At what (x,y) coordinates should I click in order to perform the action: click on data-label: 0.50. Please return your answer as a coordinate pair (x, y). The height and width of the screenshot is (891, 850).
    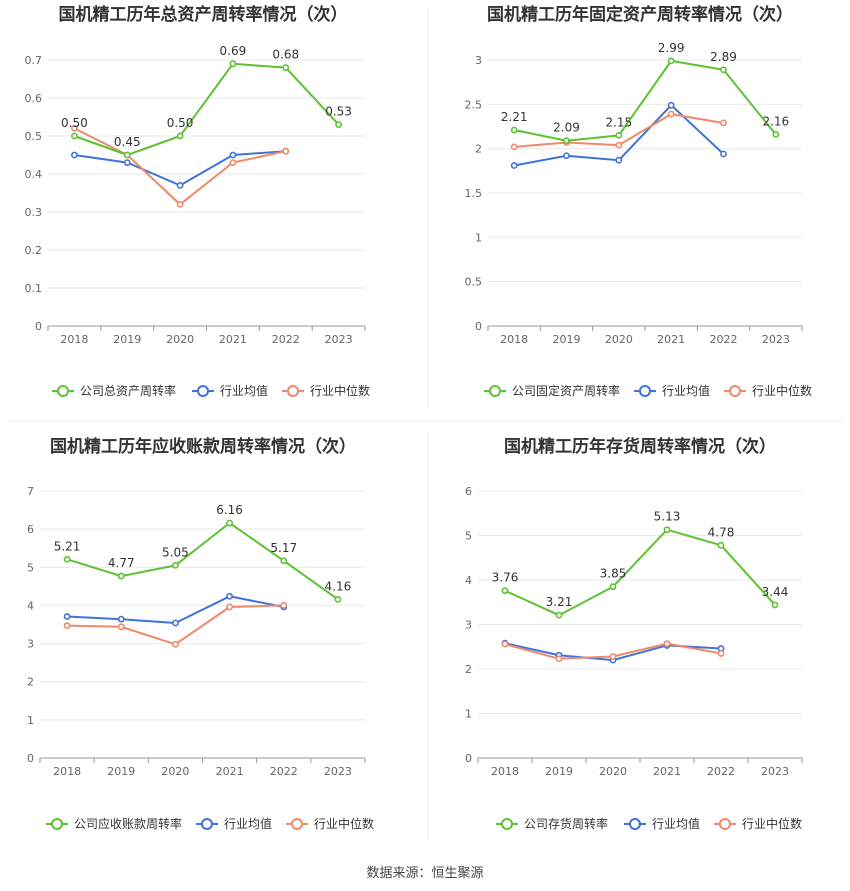
    Looking at the image, I should click on (180, 123).